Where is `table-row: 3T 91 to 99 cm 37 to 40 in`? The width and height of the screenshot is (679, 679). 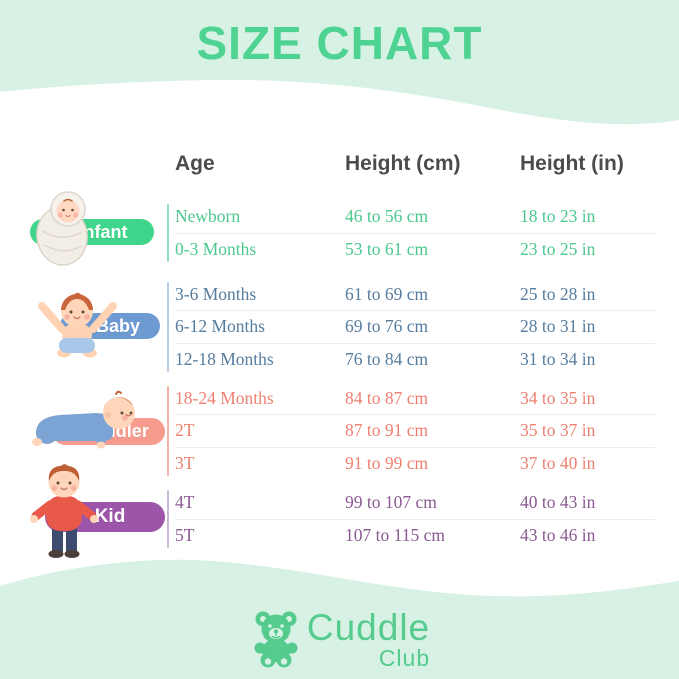
table-row: 3T 91 to 99 cm 37 to 40 in is located at coordinates (415, 463).